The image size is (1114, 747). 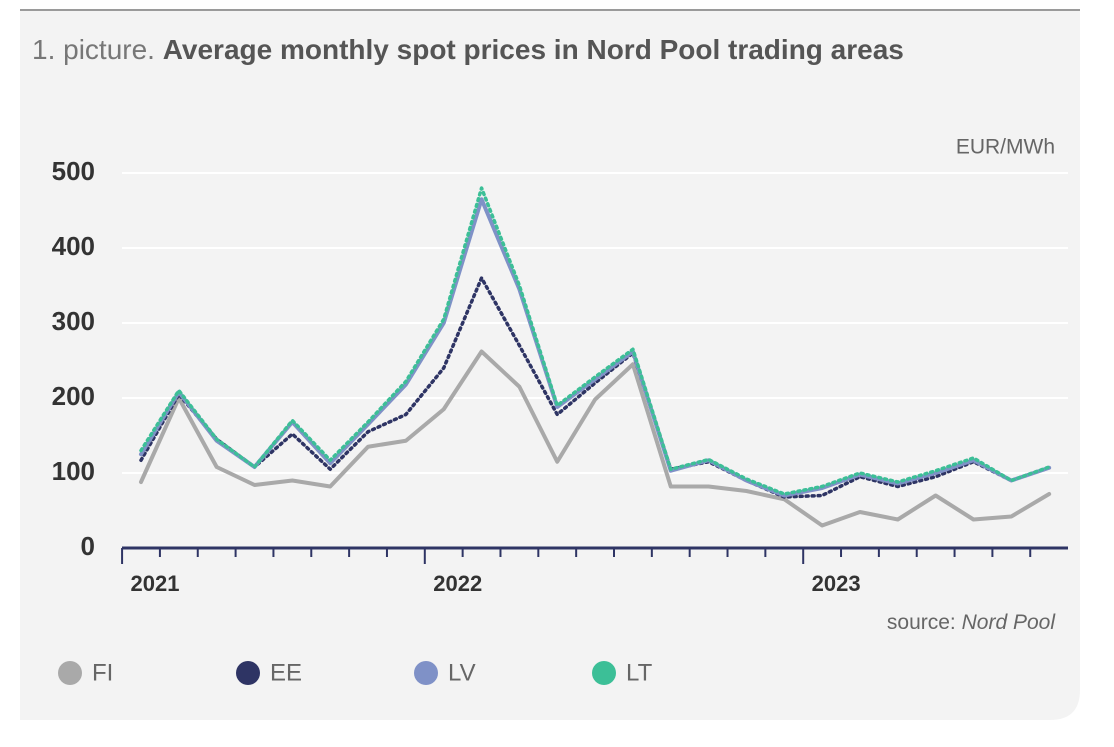 I want to click on y-tick-label: 200, so click(x=73, y=396).